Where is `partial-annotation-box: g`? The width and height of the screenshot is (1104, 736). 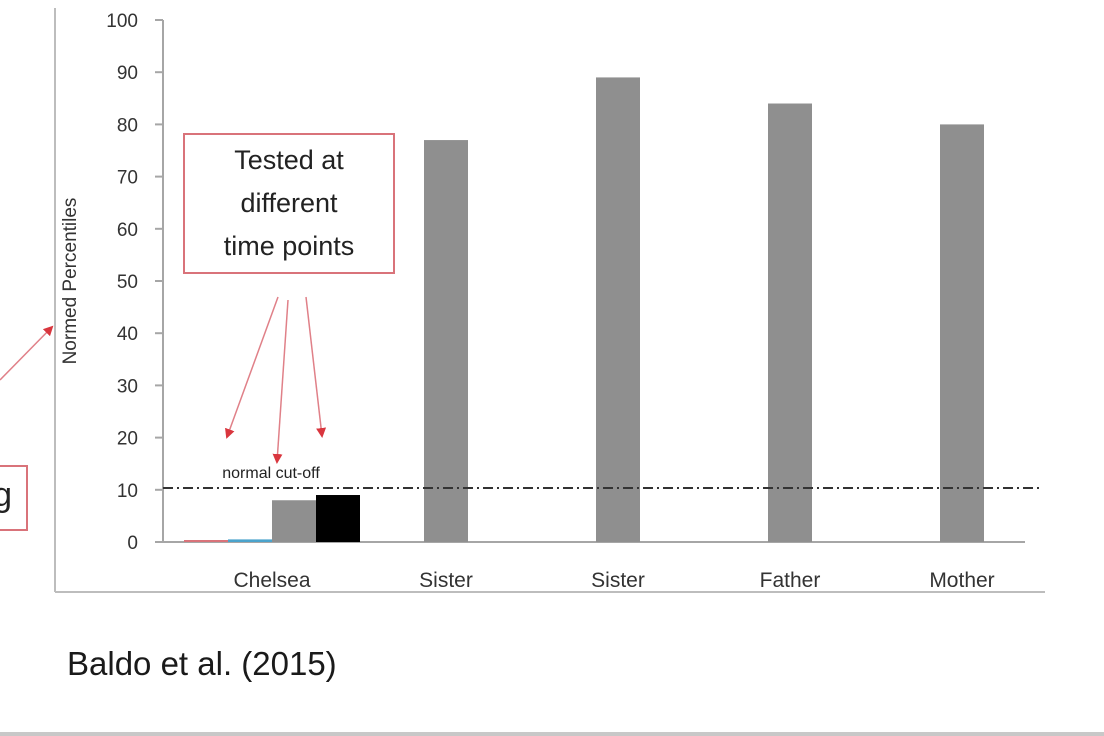
partial-annotation-box: g is located at coordinates (14, 498).